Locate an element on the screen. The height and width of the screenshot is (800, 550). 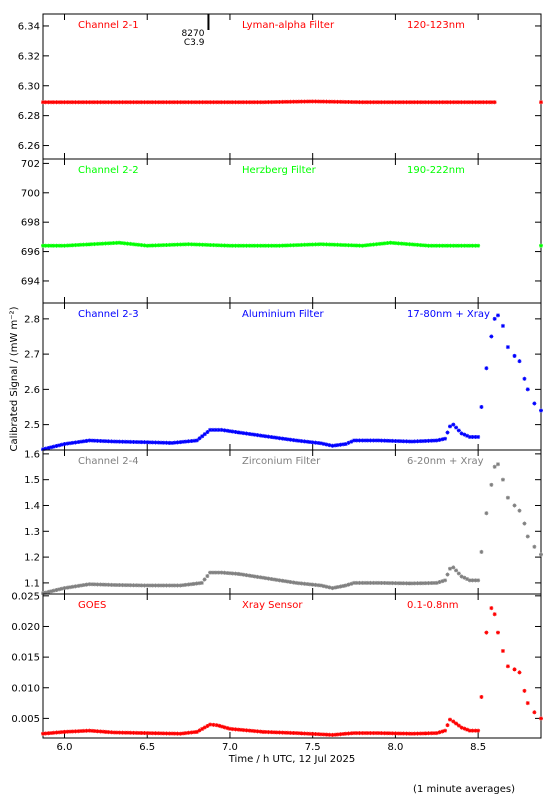
y-tick-label: 0.025 is located at coordinates (25, 596).